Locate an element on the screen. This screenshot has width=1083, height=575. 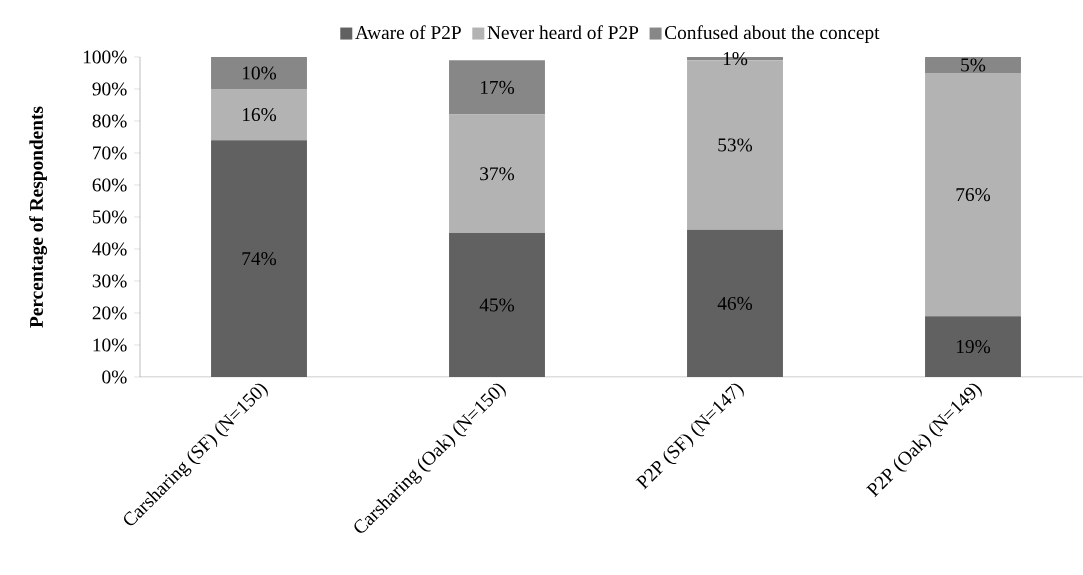
data-label: 74% is located at coordinates (259, 259).